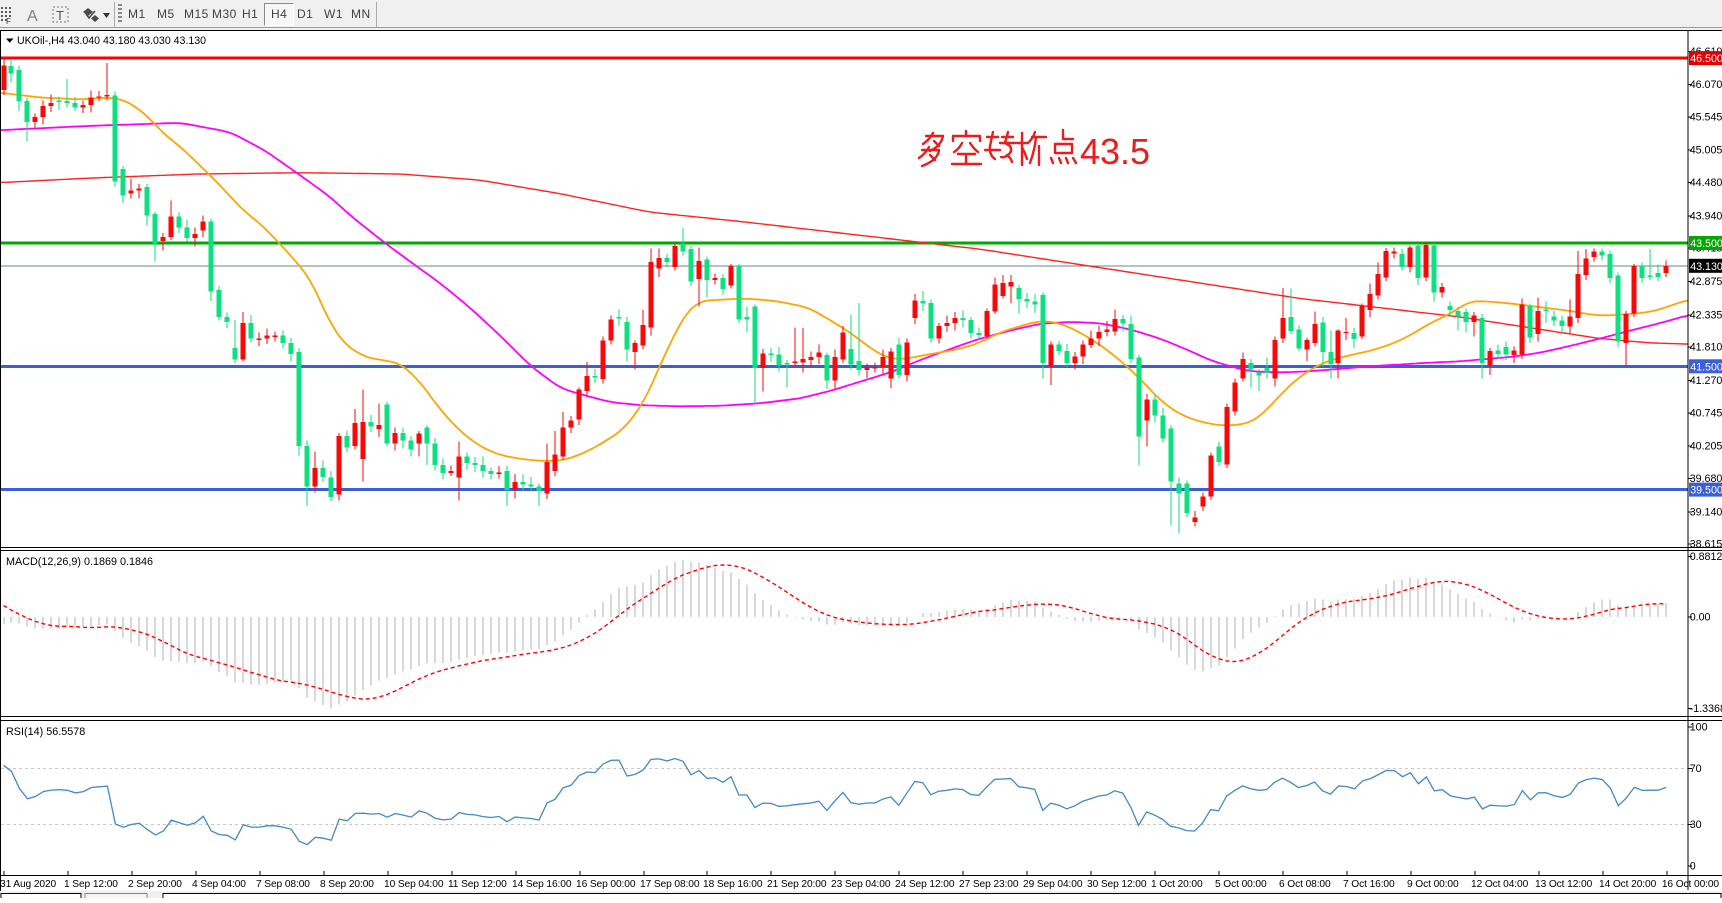 This screenshot has height=903, width=1722. Describe the element at coordinates (1053, 884) in the screenshot. I see `svg-text: 29 Sep 04:00` at that location.